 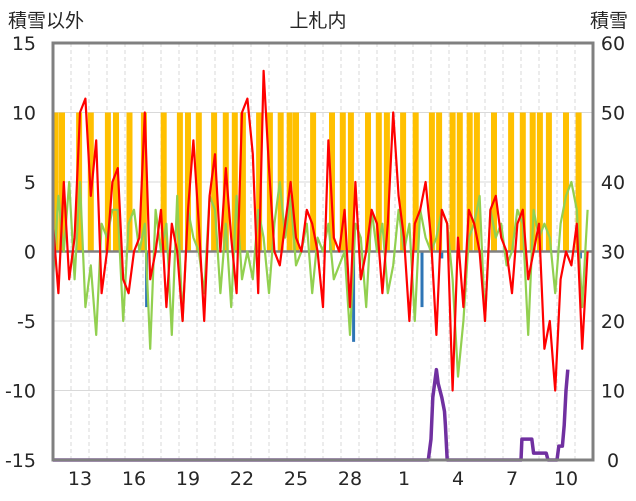 What do you see at coordinates (46, 21) in the screenshot?
I see `y-left-axis-label: 積雪以外` at bounding box center [46, 21].